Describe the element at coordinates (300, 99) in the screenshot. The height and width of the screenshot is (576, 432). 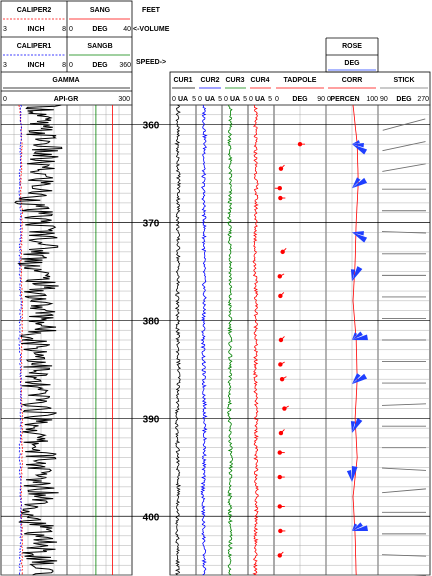
I see `tadpole-unit: DEG` at that location.